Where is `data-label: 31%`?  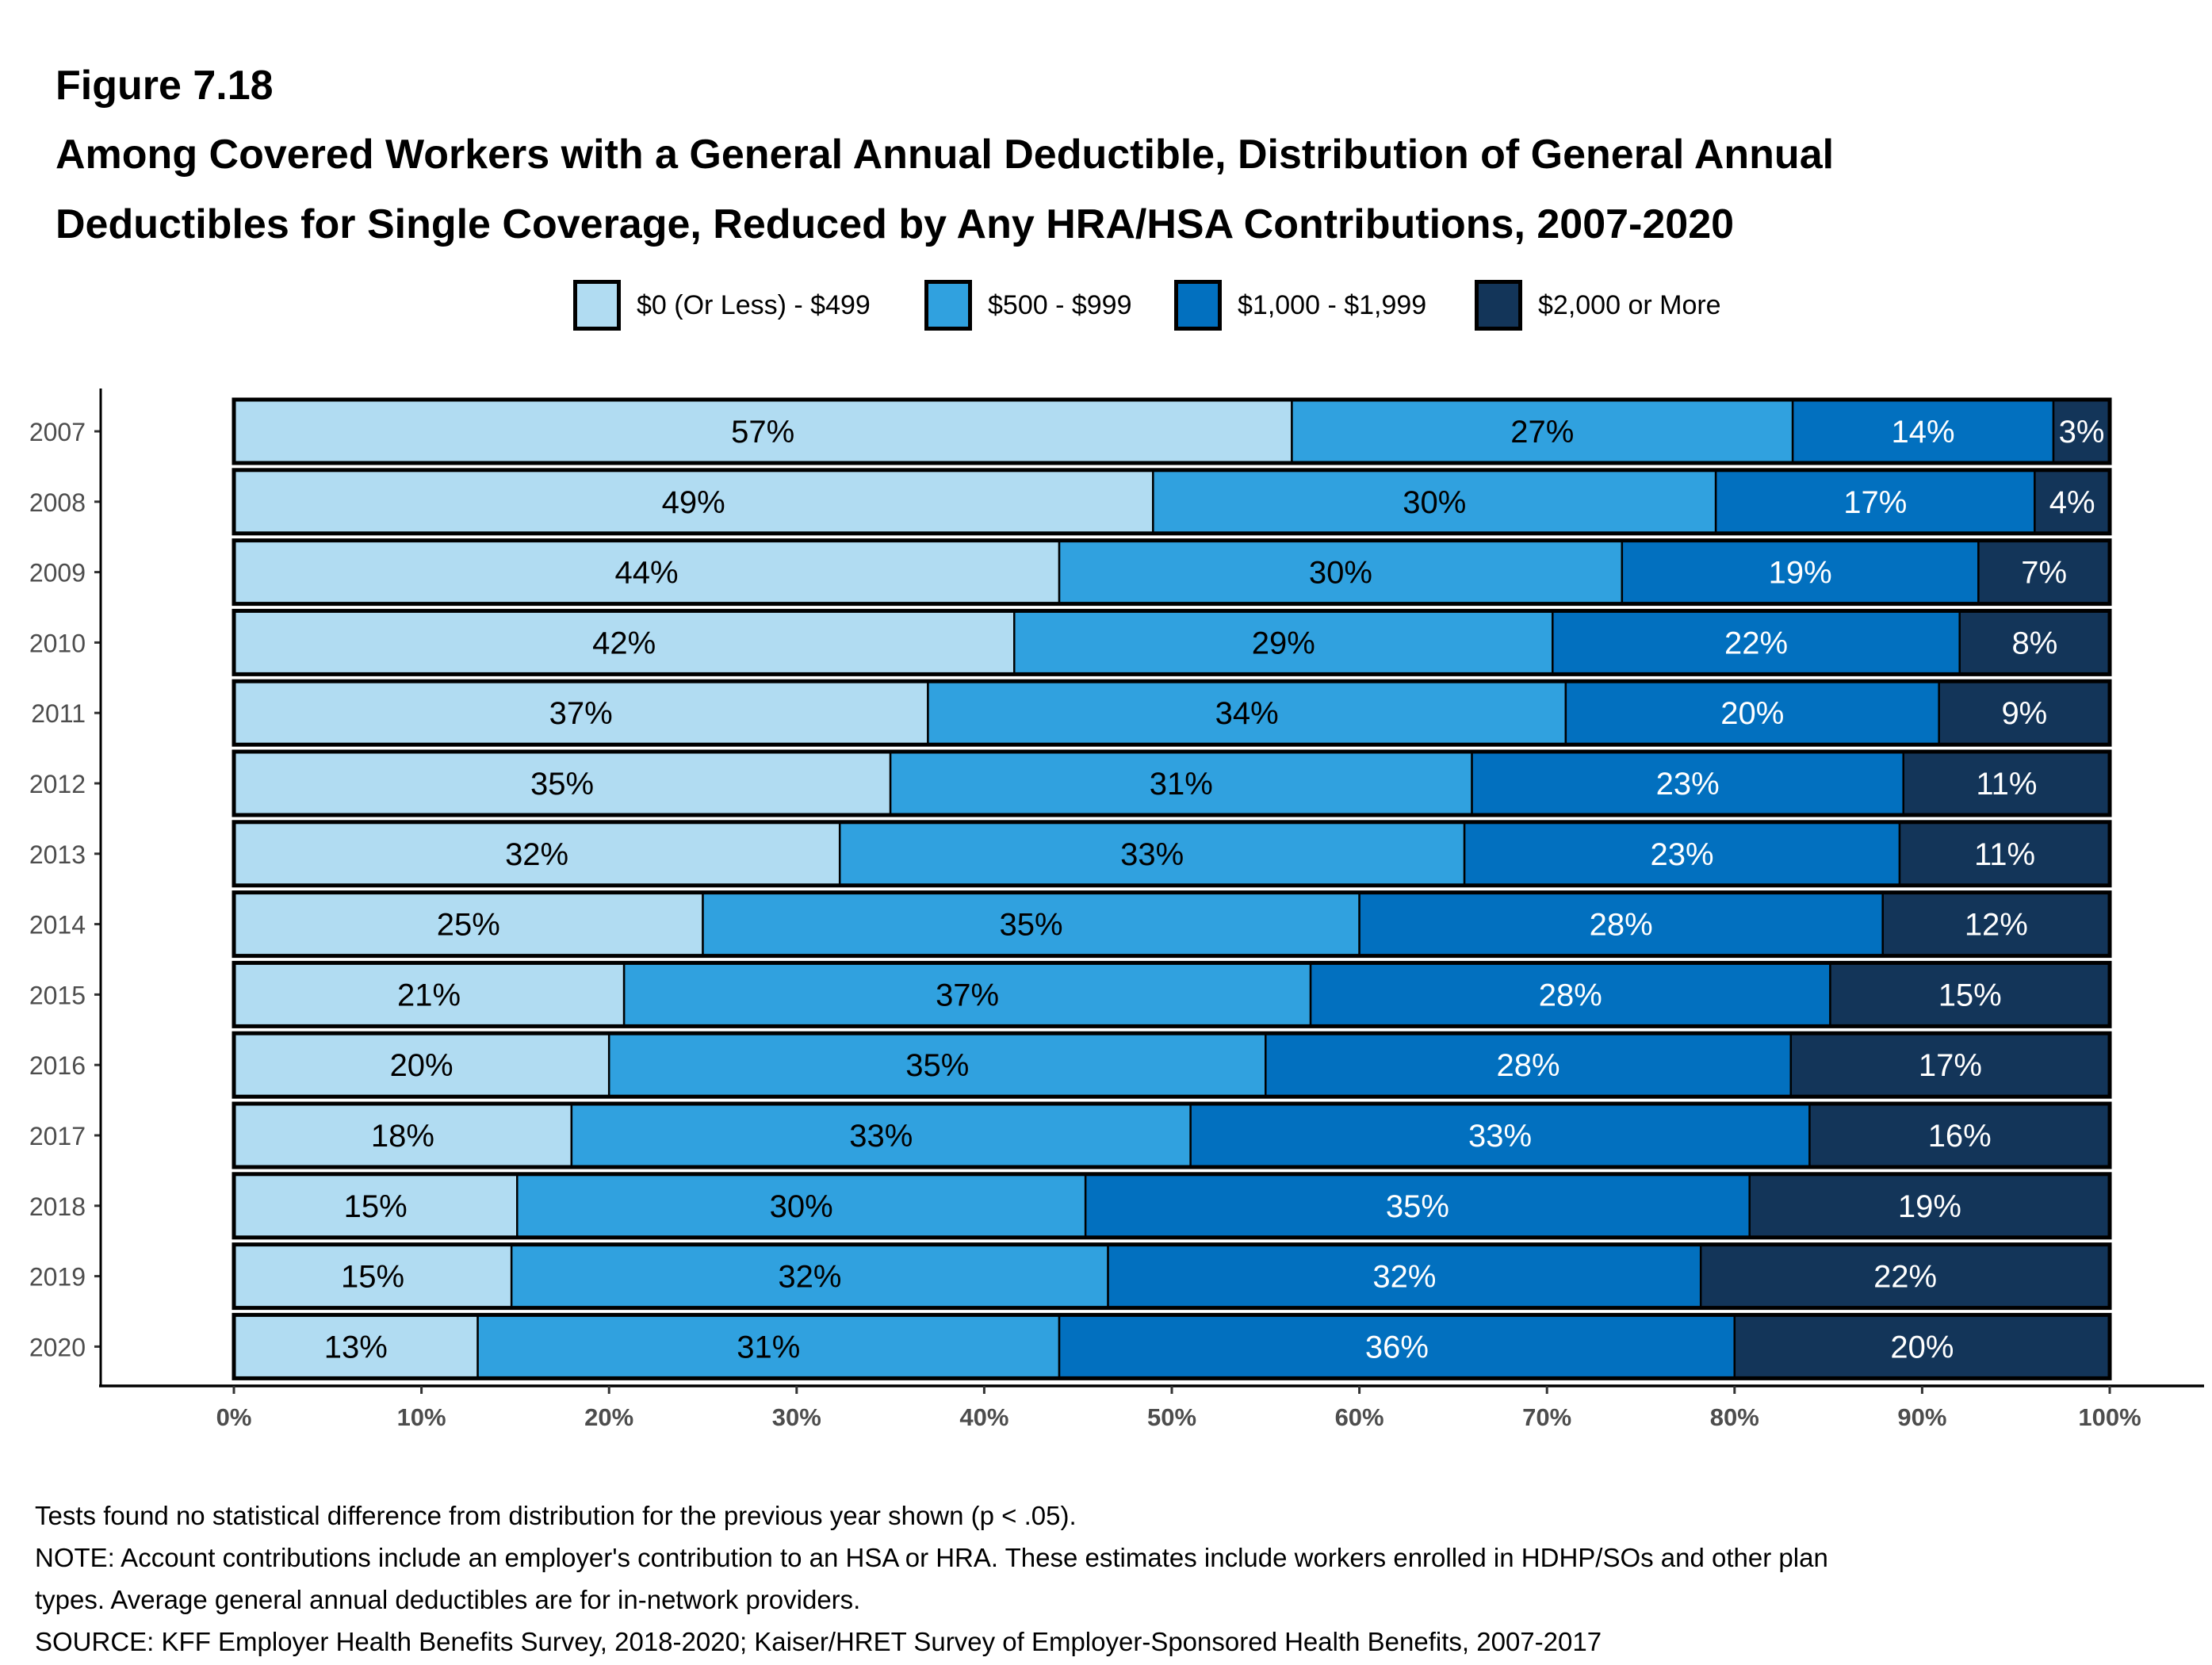
data-label: 31% is located at coordinates (769, 1347).